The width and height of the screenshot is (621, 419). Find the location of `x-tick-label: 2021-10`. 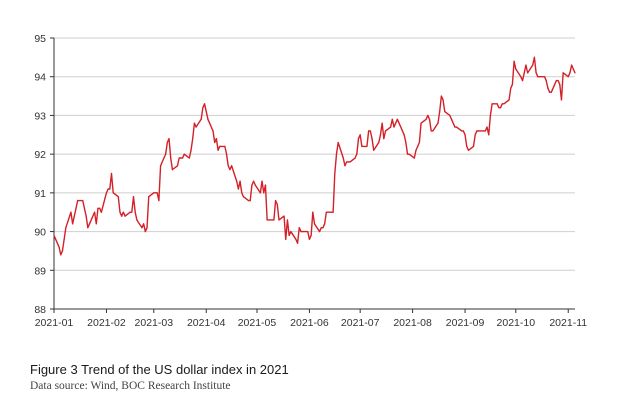

x-tick-label: 2021-10 is located at coordinates (516, 323).